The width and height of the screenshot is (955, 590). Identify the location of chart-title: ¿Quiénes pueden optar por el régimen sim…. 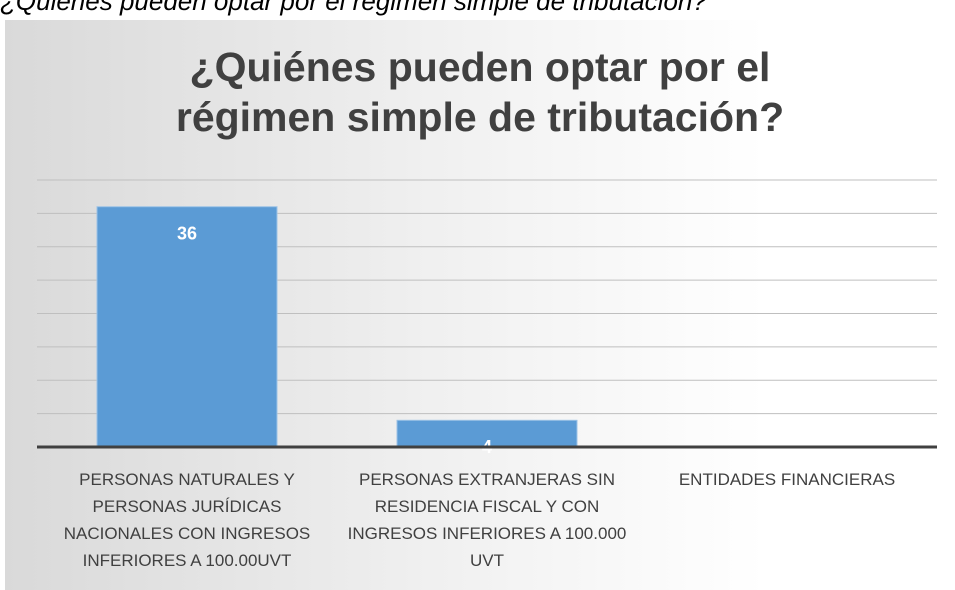
(480, 92).